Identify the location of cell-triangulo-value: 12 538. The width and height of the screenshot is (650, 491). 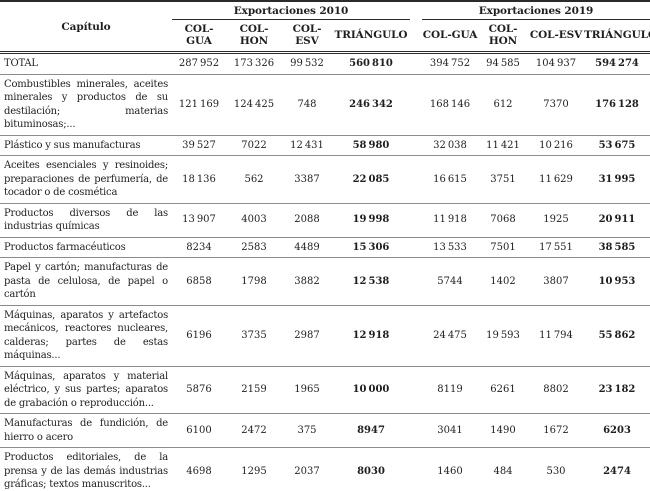
(371, 281).